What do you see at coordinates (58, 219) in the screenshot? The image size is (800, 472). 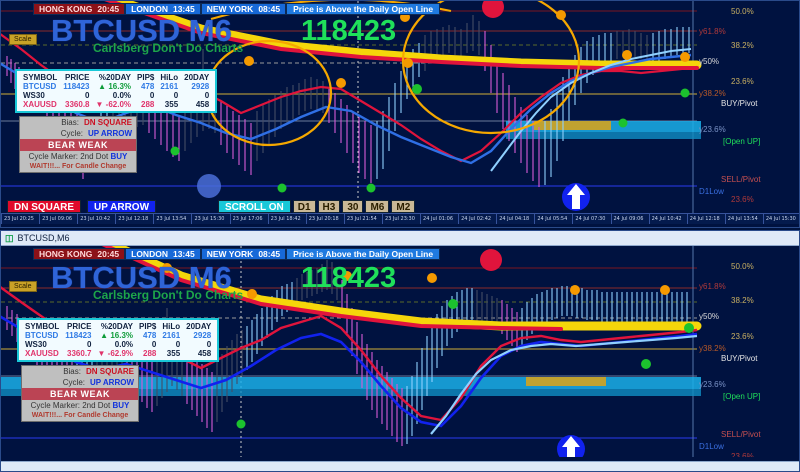 I see `time-tick: 23 Jul 09:06` at bounding box center [58, 219].